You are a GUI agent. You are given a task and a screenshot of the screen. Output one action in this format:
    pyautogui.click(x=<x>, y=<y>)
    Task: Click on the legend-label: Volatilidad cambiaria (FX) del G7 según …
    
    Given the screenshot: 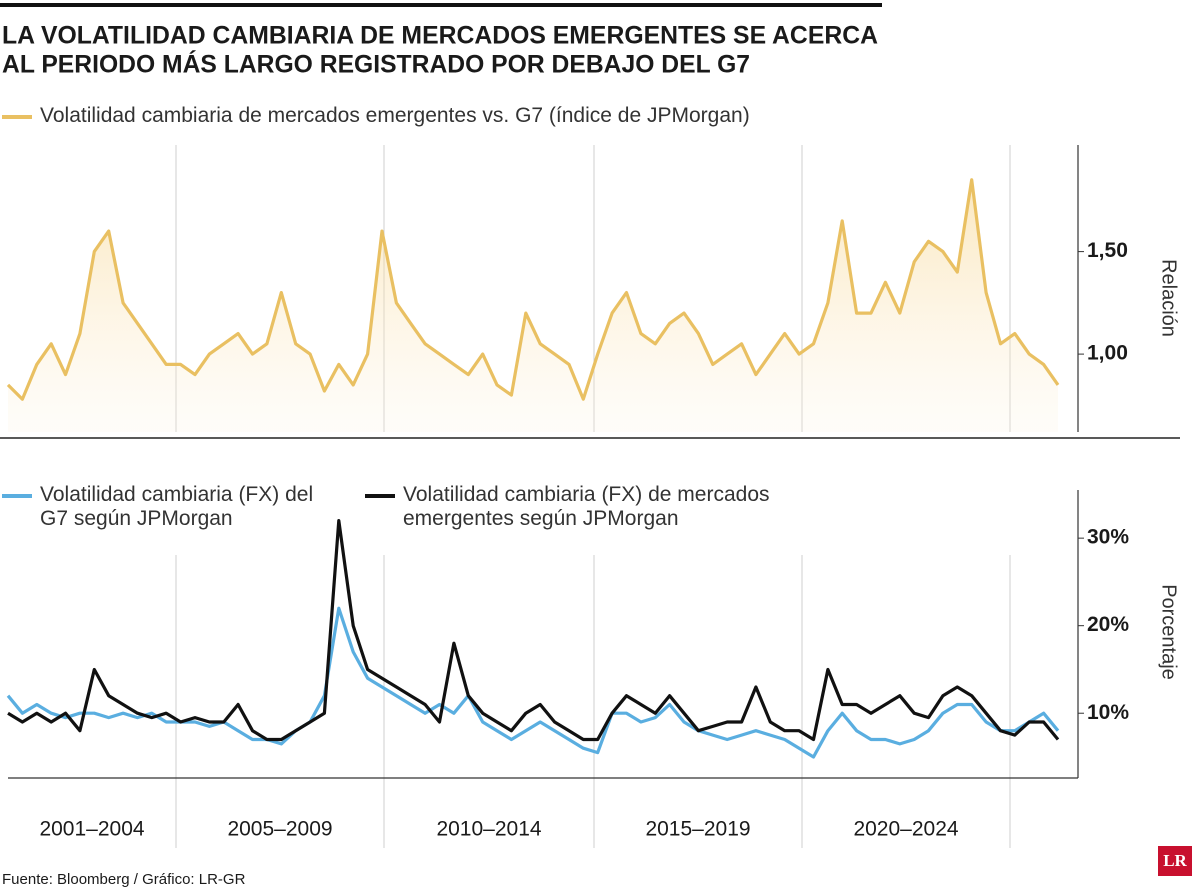 What is the action you would take?
    pyautogui.click(x=177, y=506)
    